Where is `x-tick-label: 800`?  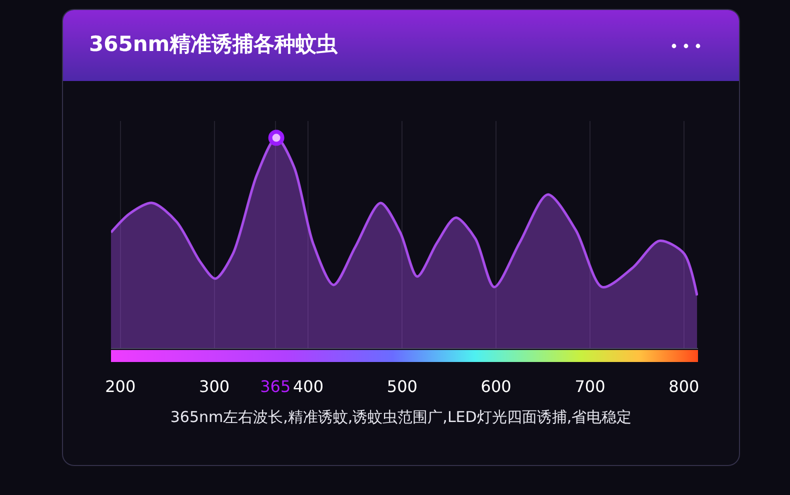
x-tick-label: 800 is located at coordinates (684, 386).